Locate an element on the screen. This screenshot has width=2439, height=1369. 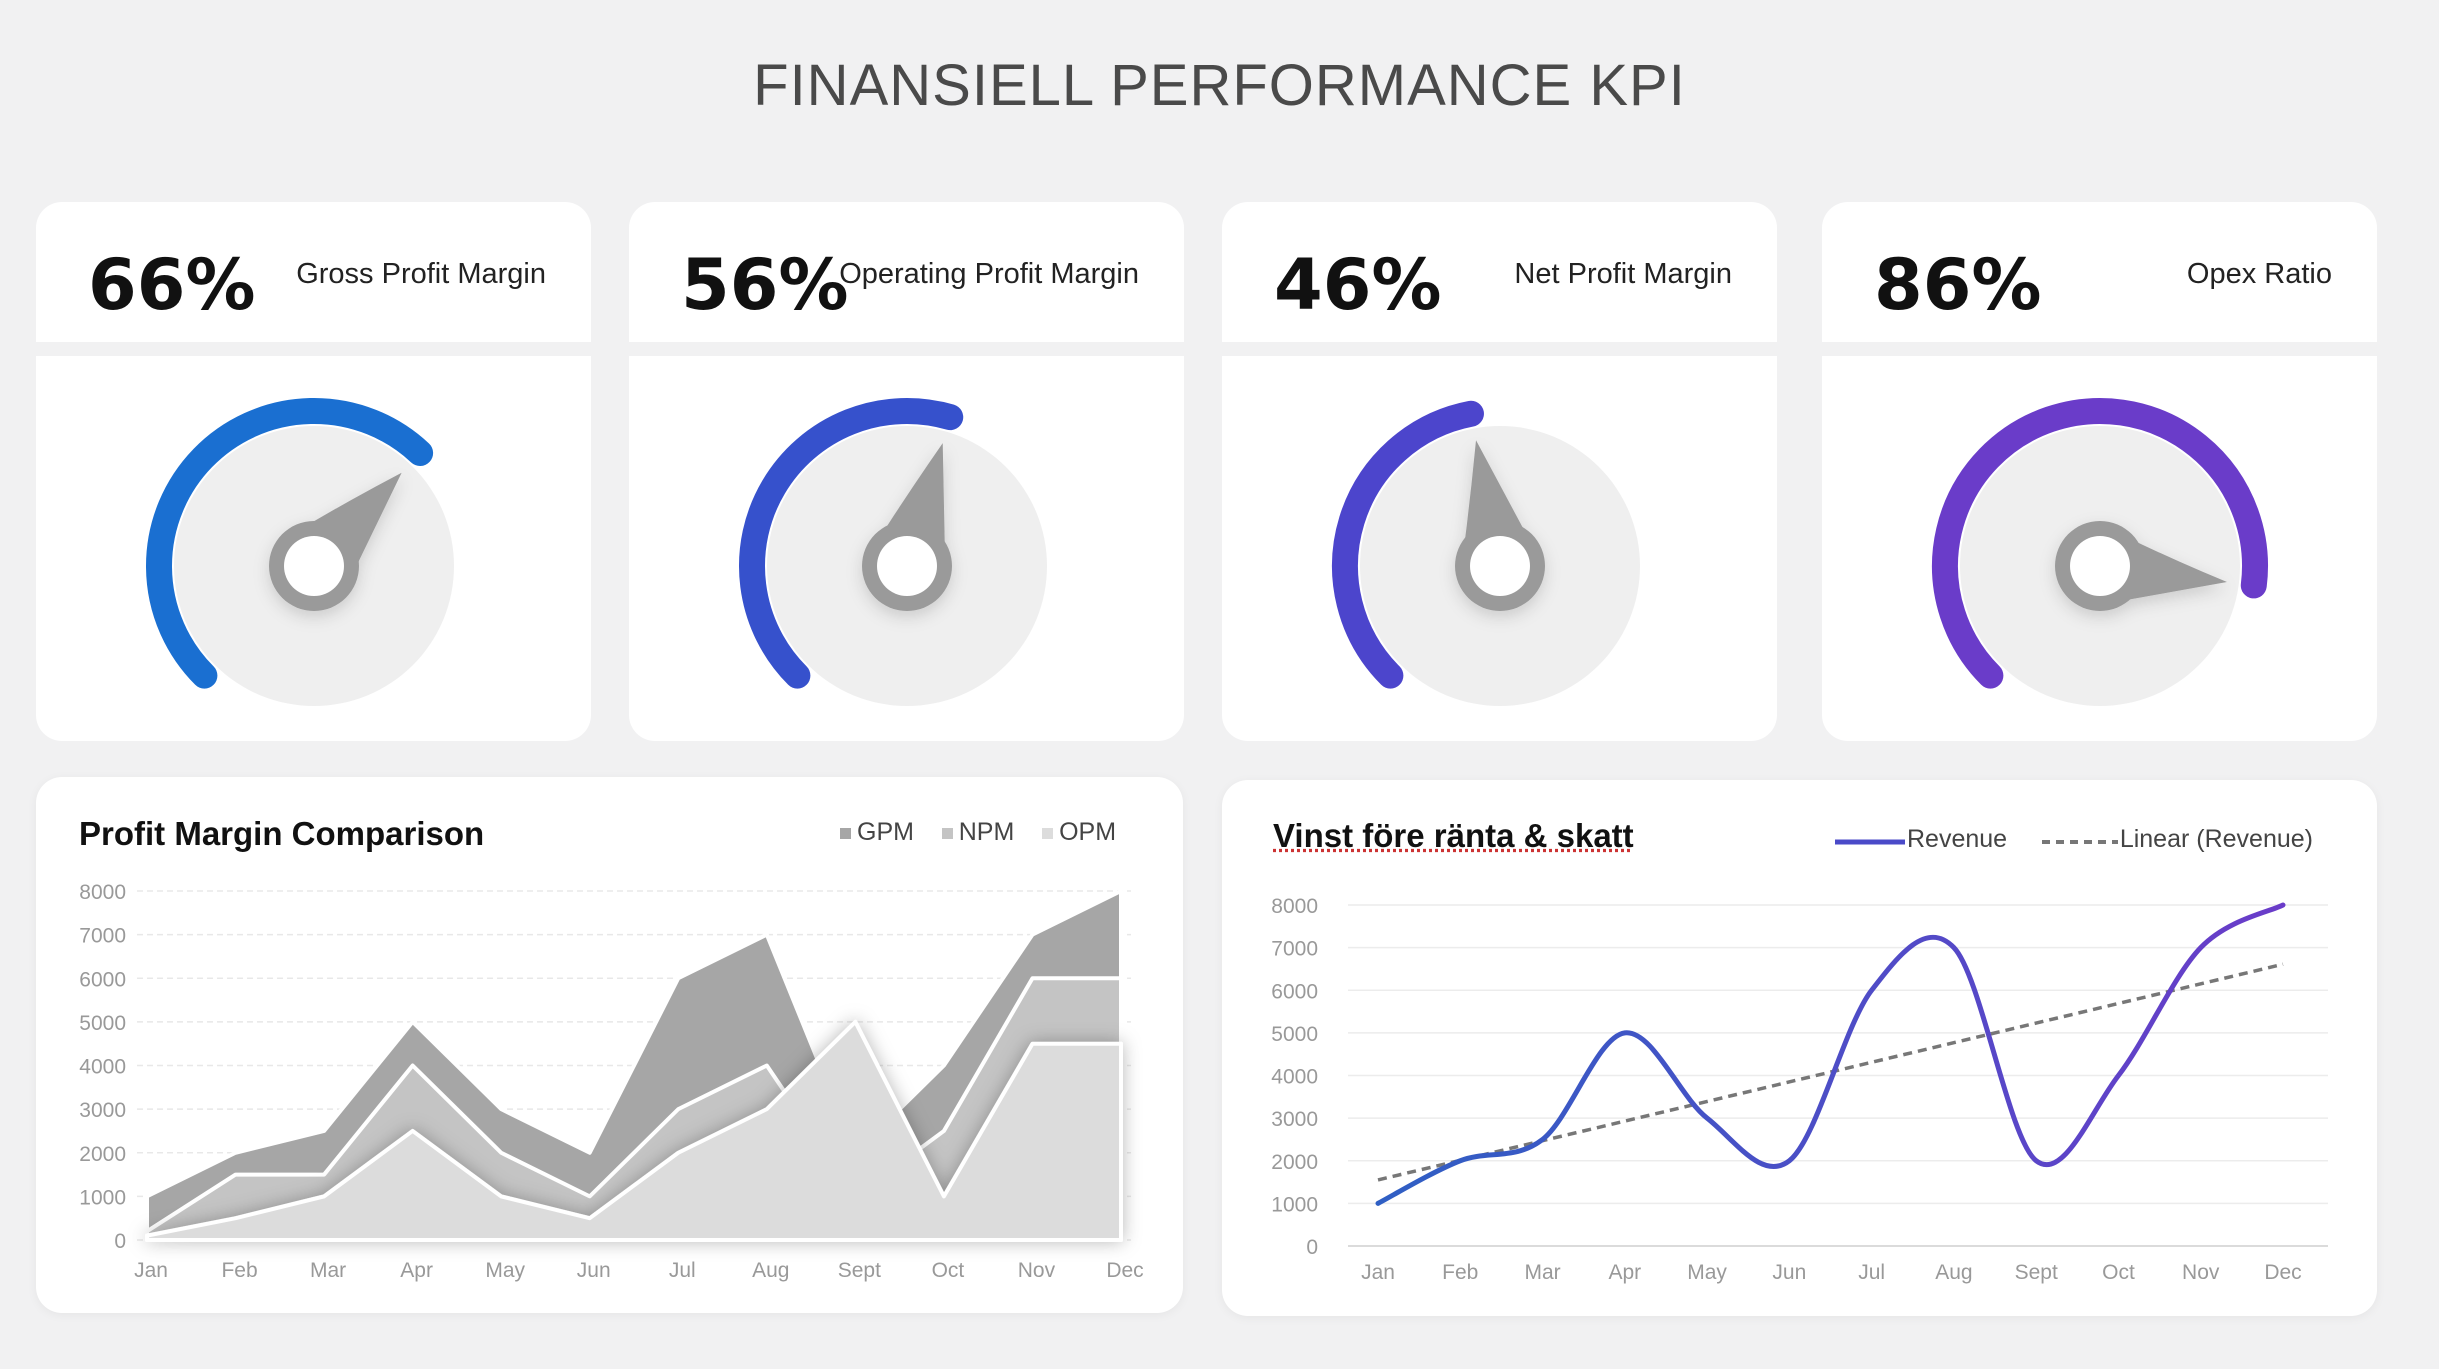
legend-label-npm: NPM is located at coordinates (986, 832).